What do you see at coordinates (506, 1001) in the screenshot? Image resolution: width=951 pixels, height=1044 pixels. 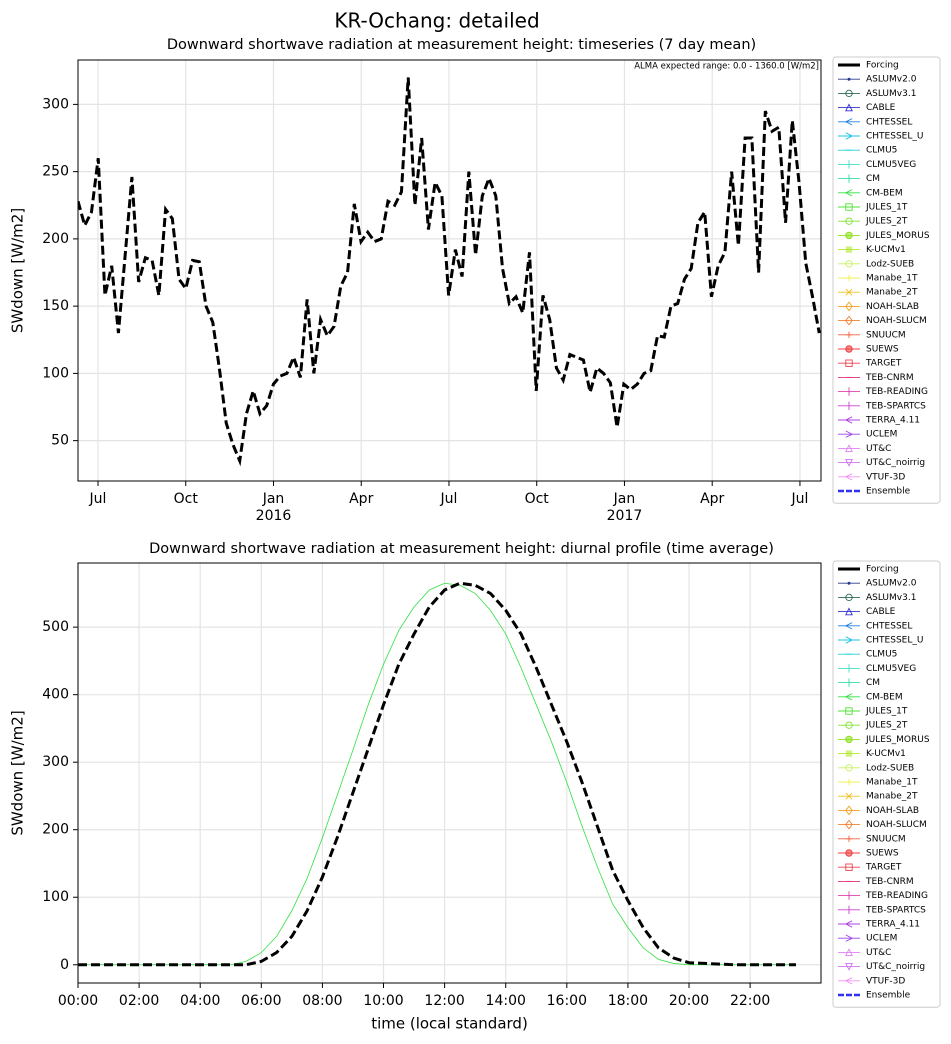 I see `x-tick-label: 14:00` at bounding box center [506, 1001].